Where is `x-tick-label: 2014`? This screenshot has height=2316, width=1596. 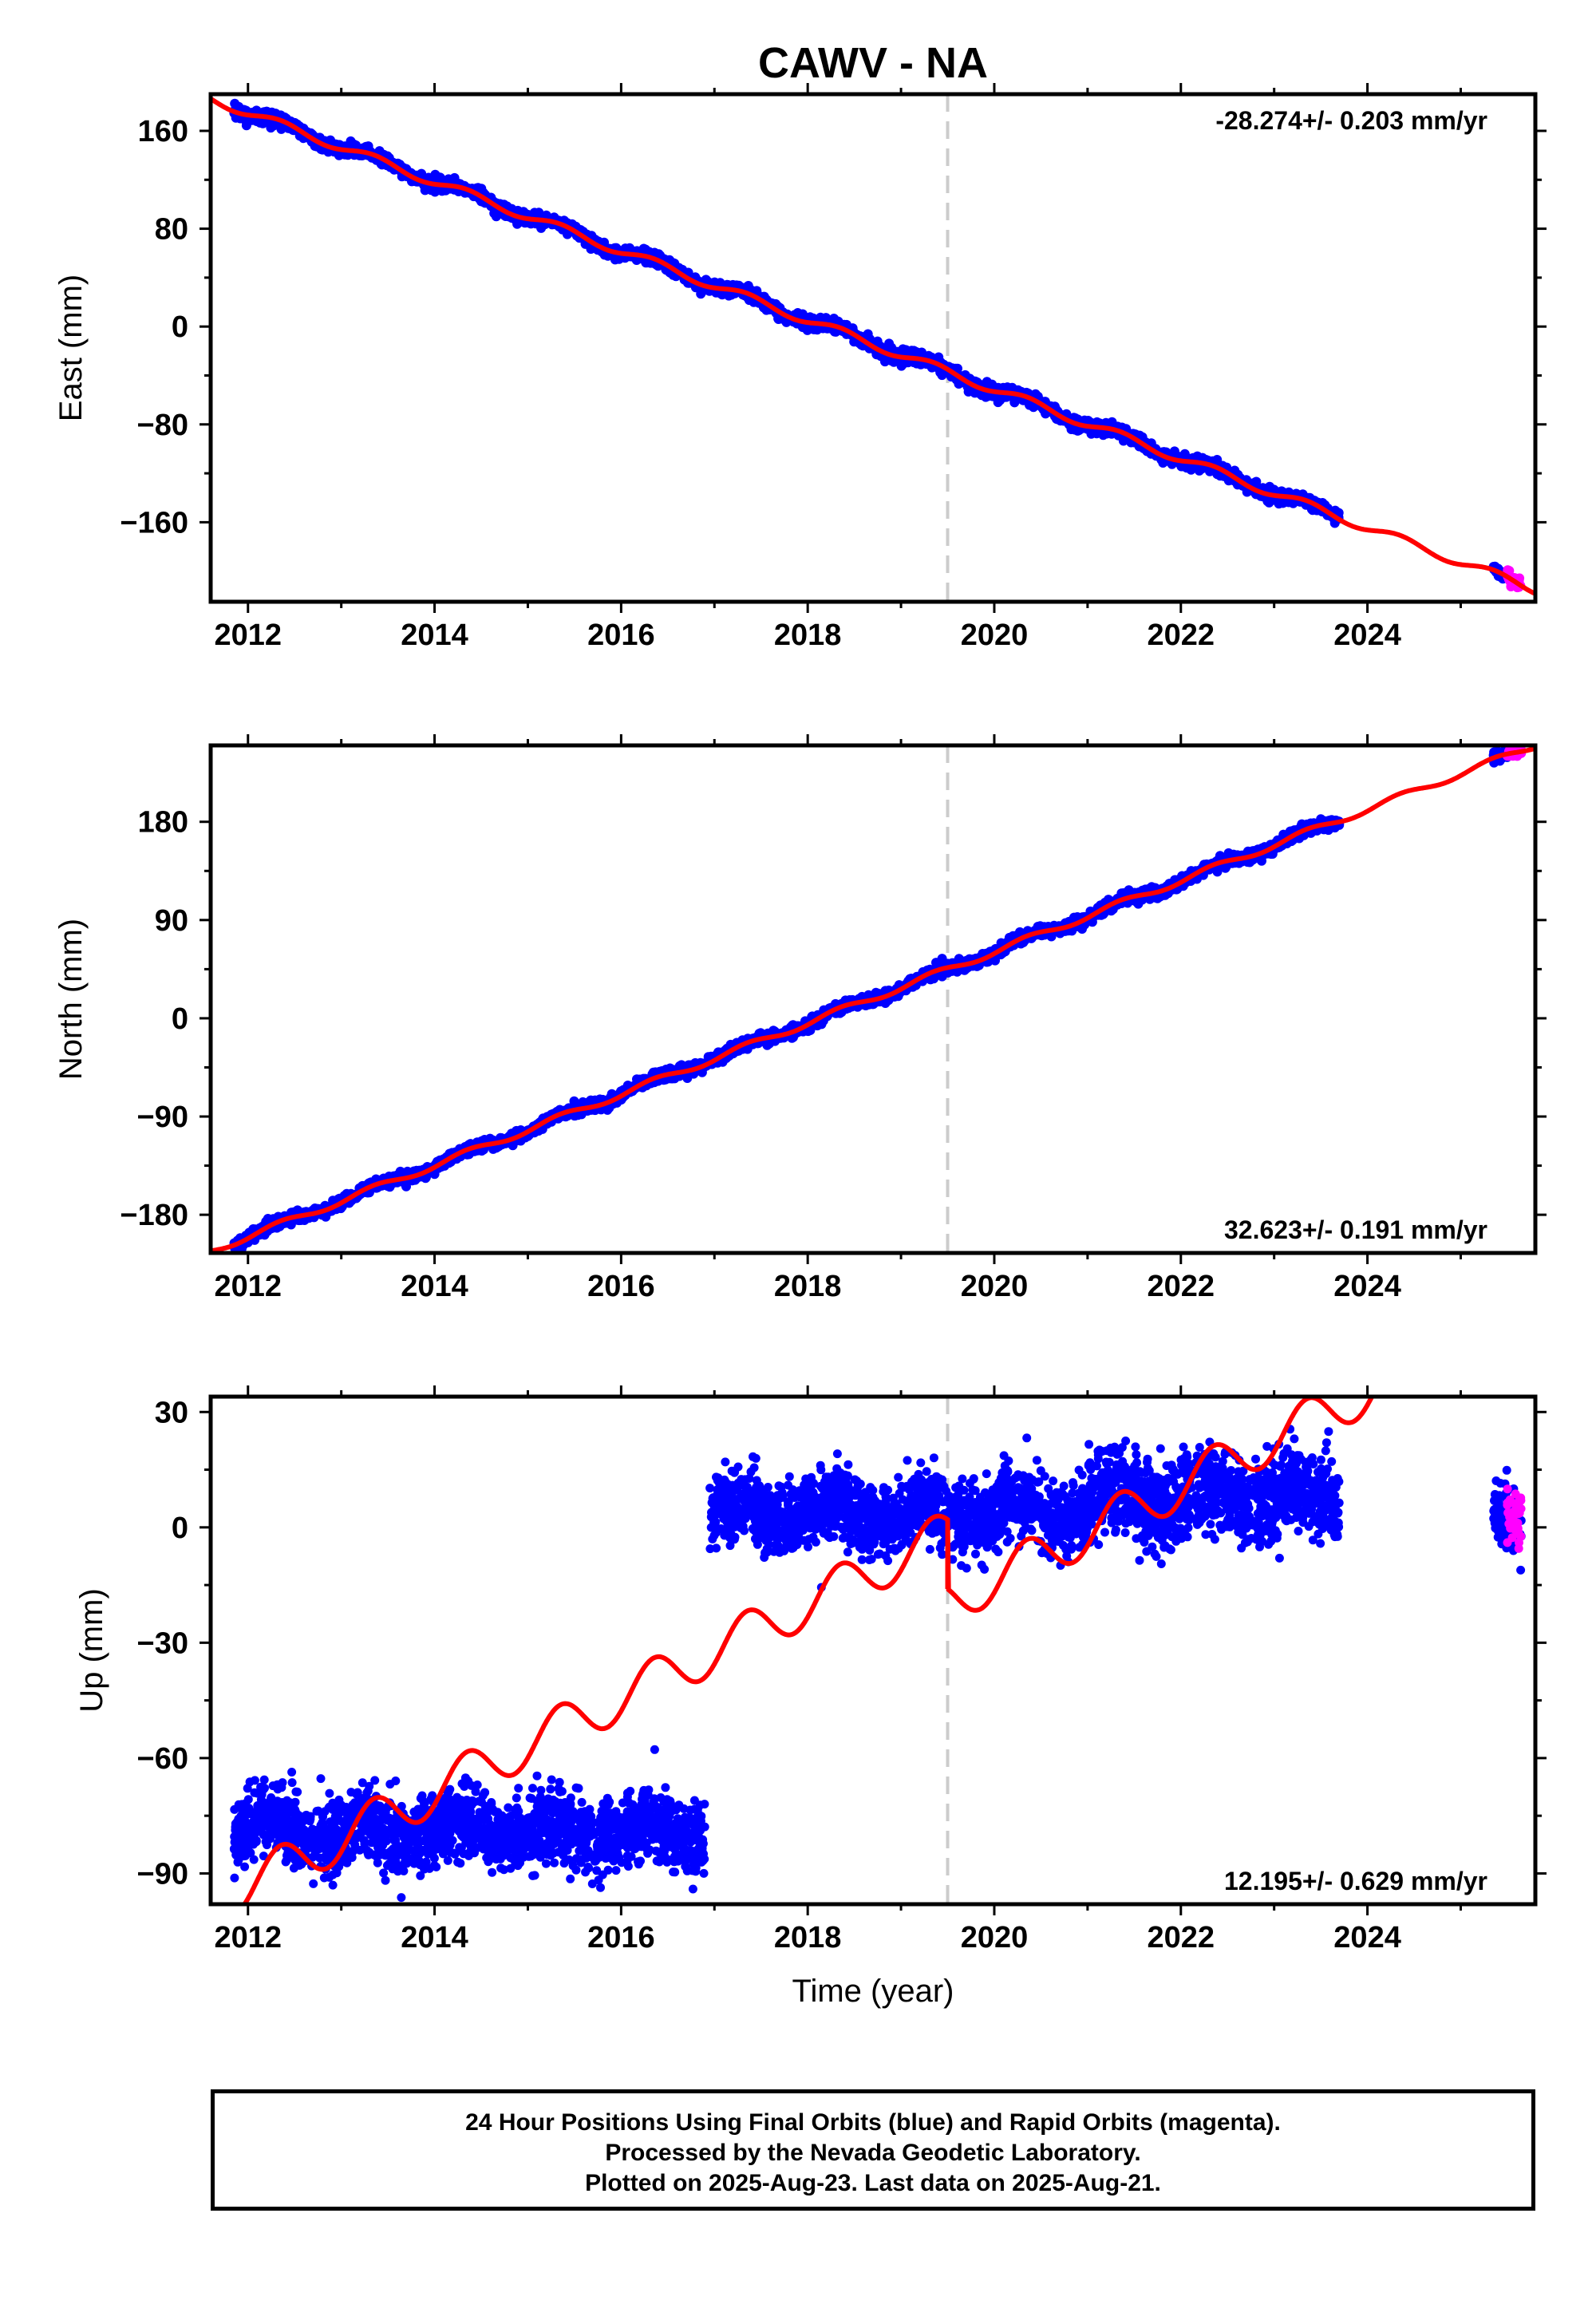
x-tick-label: 2014 is located at coordinates (434, 635).